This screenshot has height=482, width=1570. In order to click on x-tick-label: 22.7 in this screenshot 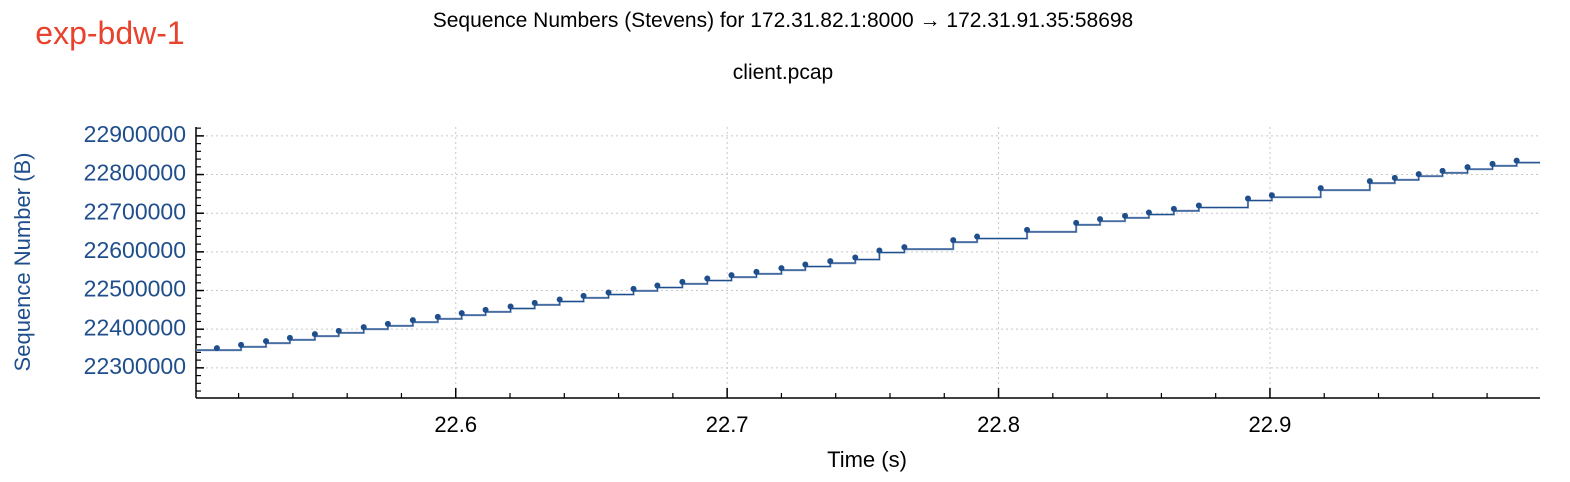, I will do `click(727, 424)`.